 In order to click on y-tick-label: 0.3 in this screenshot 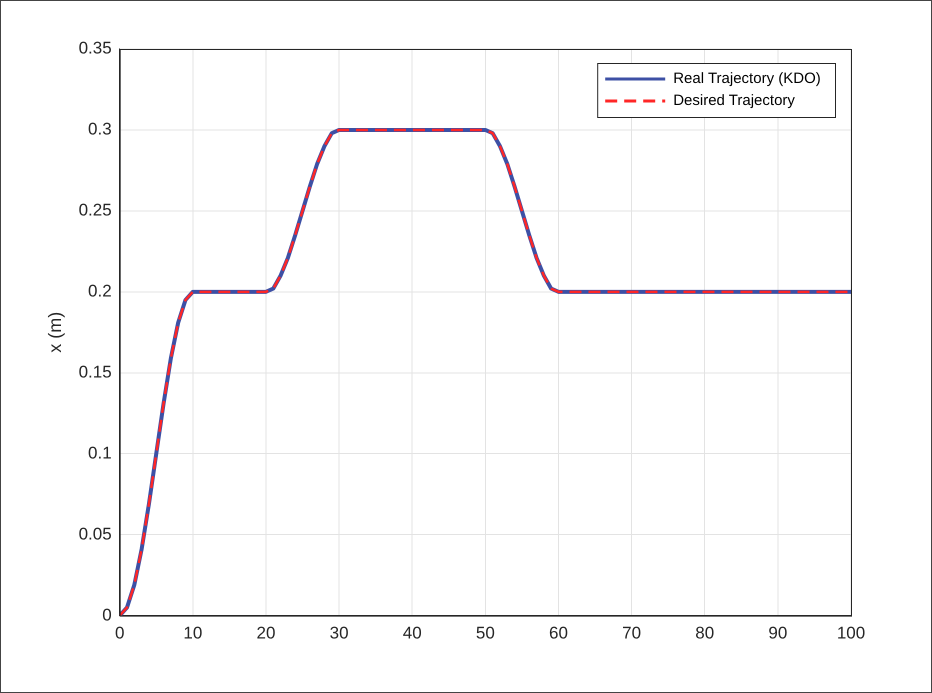, I will do `click(100, 129)`.